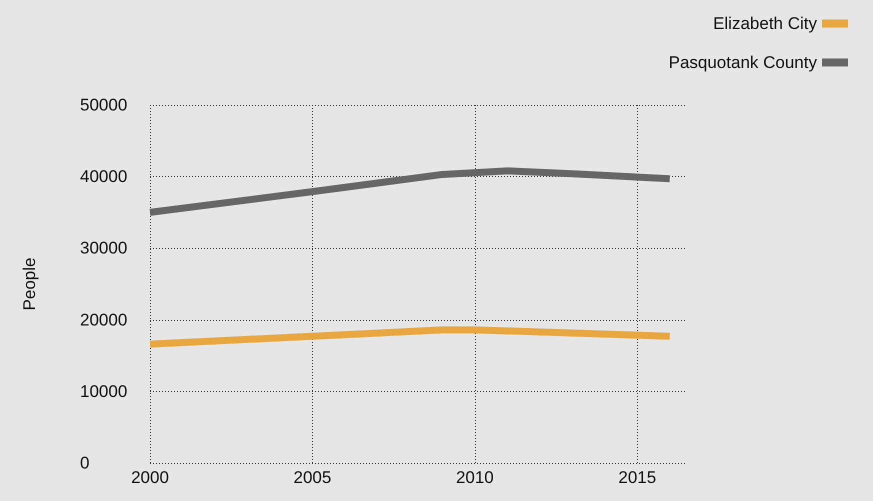 This screenshot has height=501, width=873. Describe the element at coordinates (29, 284) in the screenshot. I see `y-axis-title: People` at that location.